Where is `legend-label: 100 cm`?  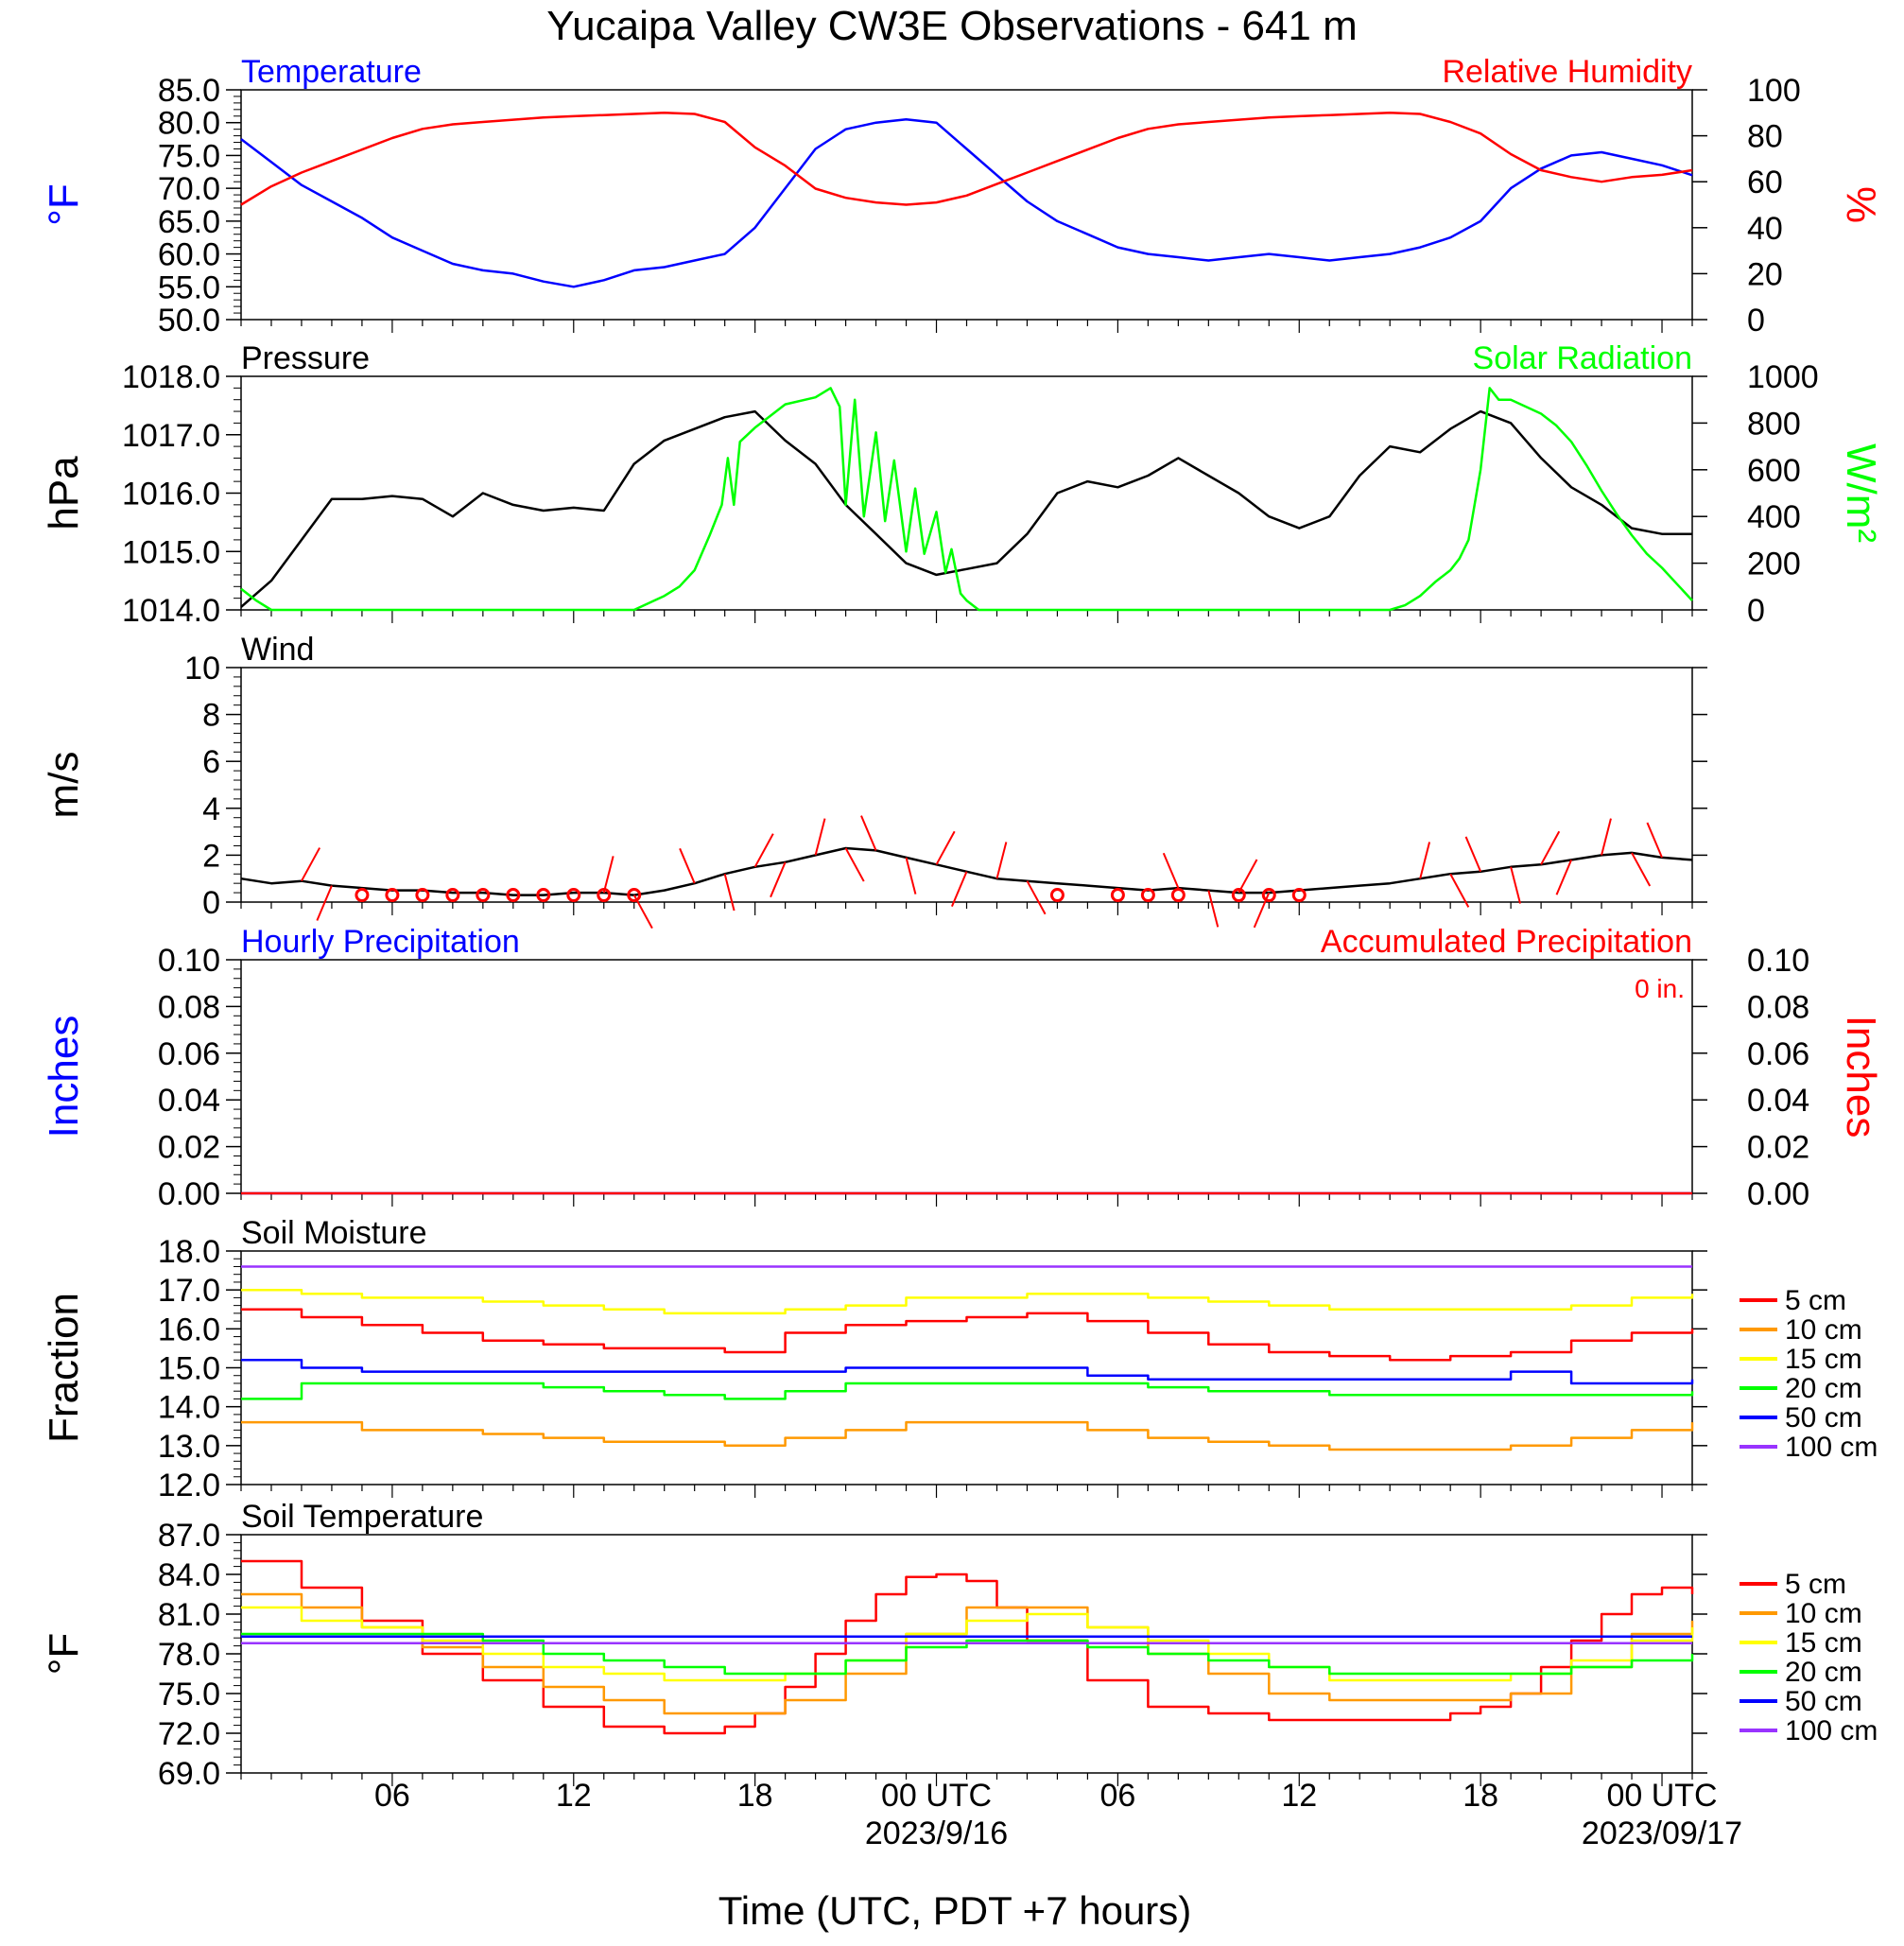
legend-label: 100 cm is located at coordinates (1832, 1447).